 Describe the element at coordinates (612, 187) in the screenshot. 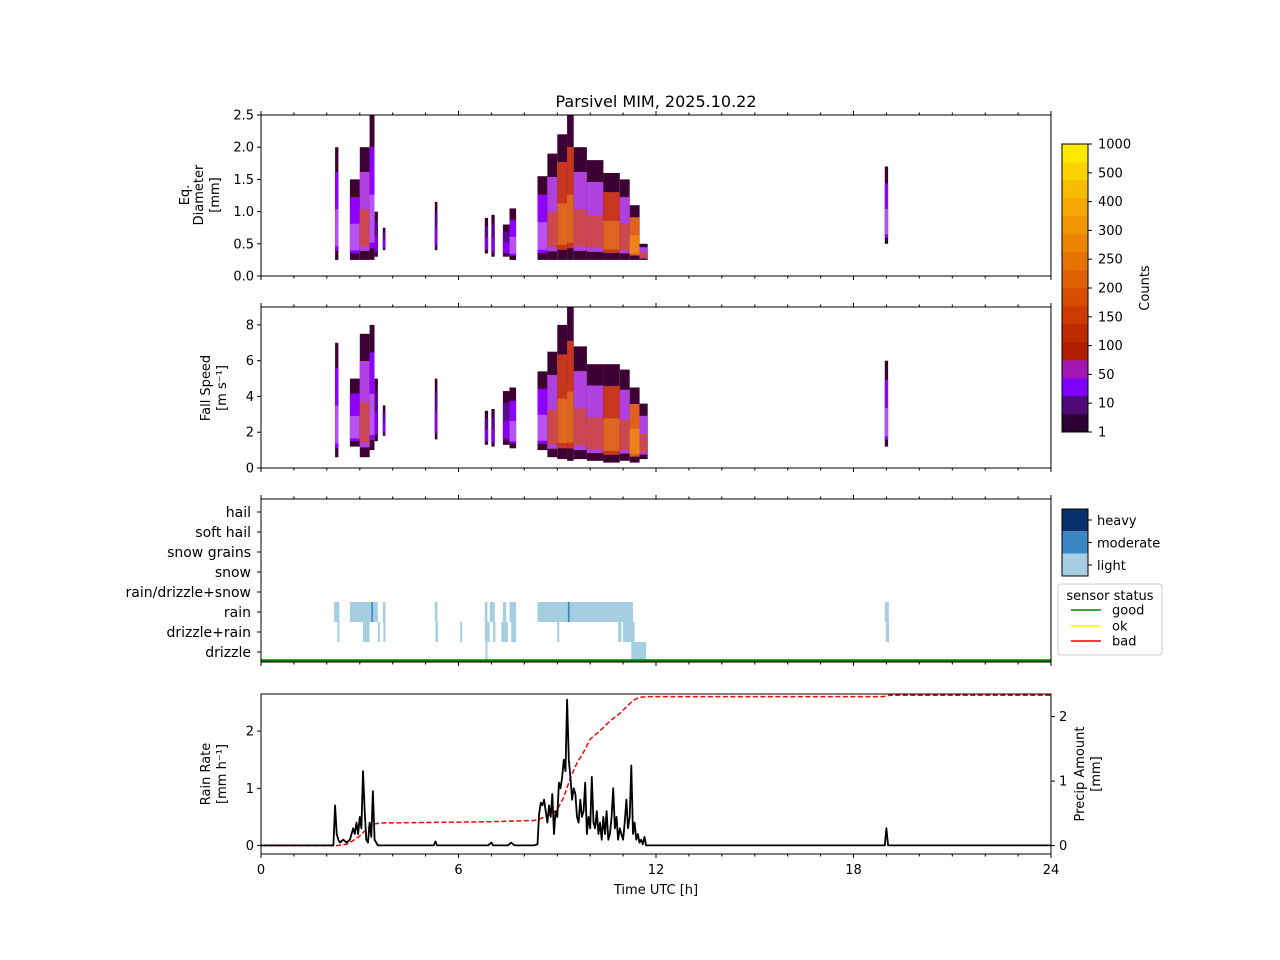

I see `diameter-heatmap-cells` at that location.